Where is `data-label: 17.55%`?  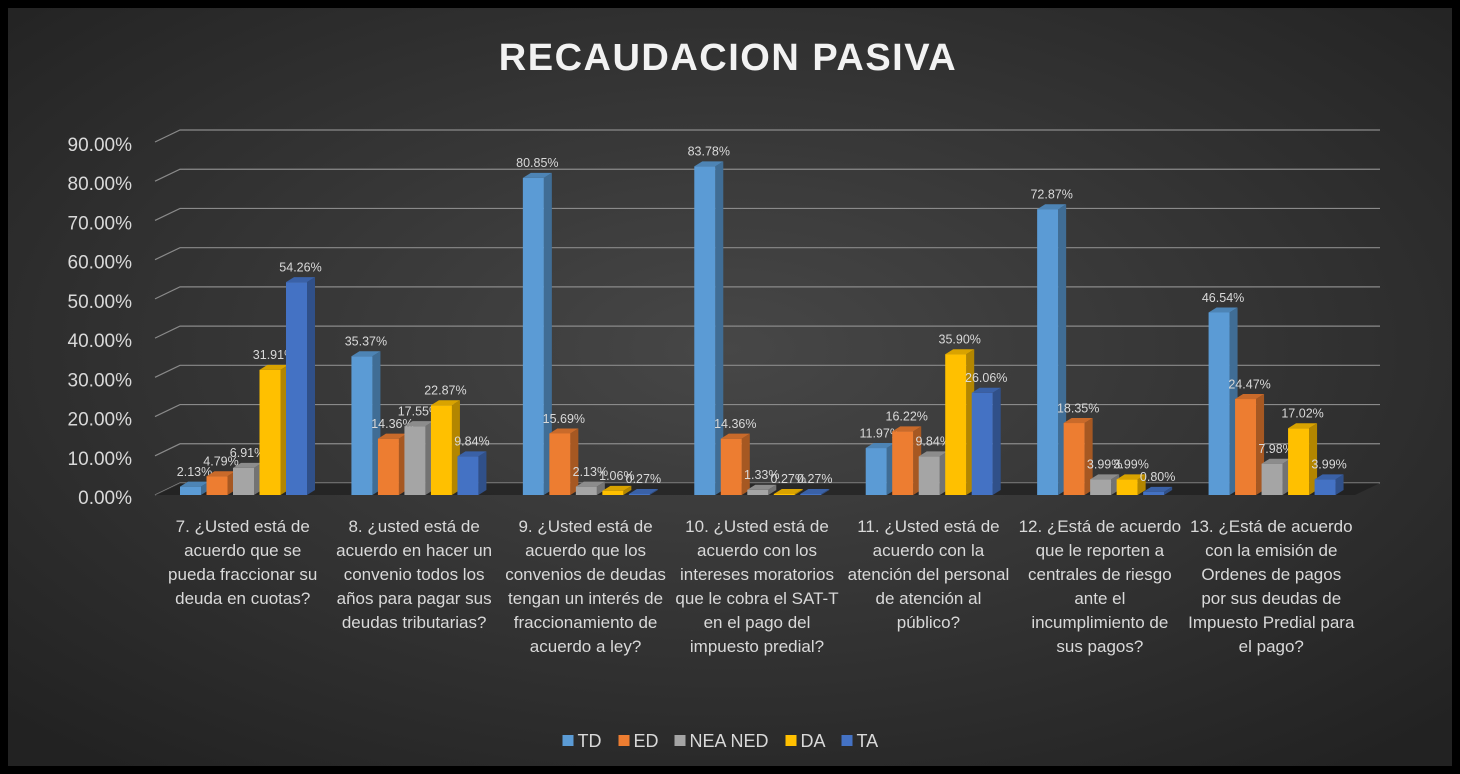 data-label: 17.55% is located at coordinates (419, 411).